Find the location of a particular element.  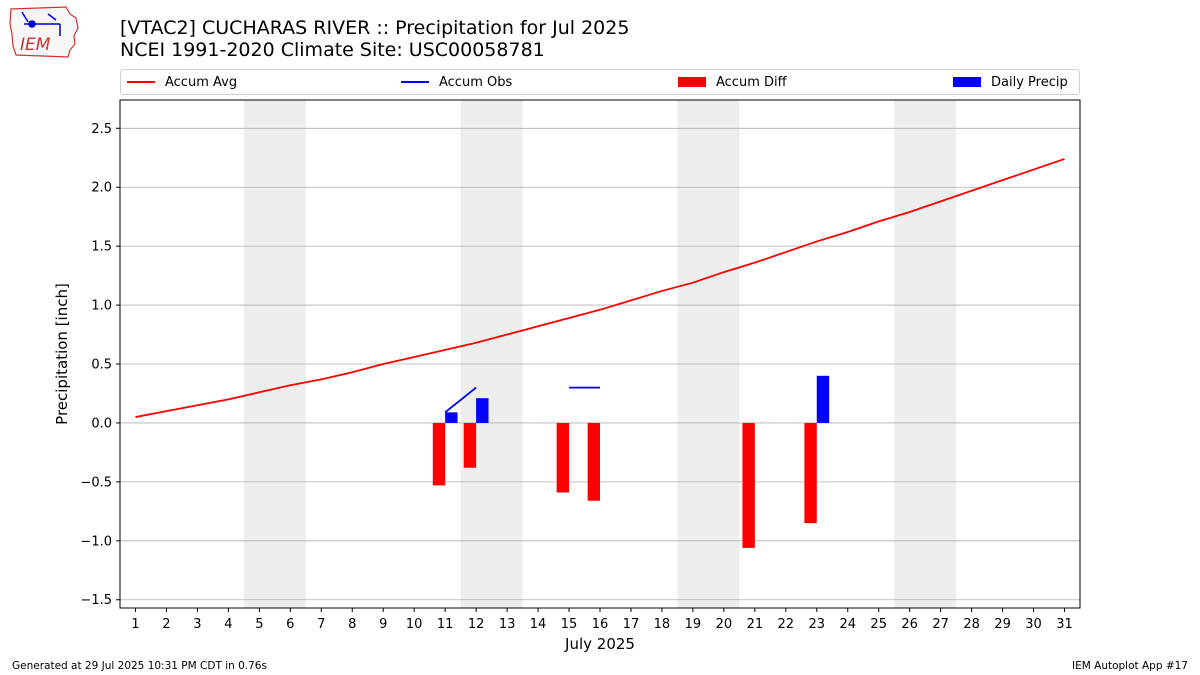

y-tick-label-3: 0.0 is located at coordinates (101, 423).